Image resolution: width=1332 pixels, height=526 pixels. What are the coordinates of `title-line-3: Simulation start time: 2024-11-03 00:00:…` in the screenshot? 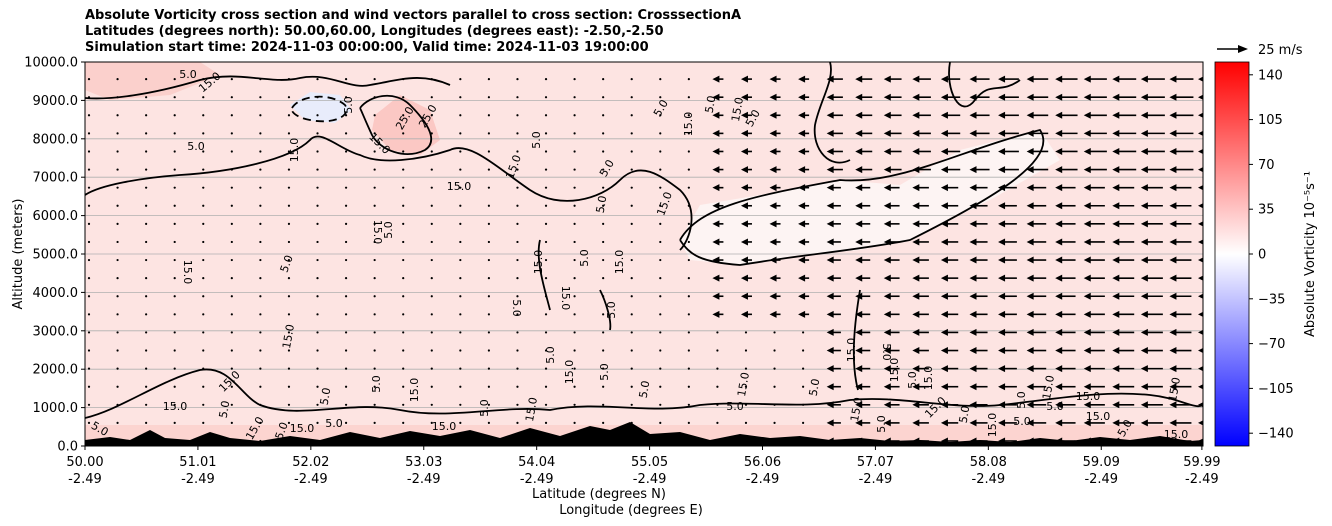 It's located at (367, 47).